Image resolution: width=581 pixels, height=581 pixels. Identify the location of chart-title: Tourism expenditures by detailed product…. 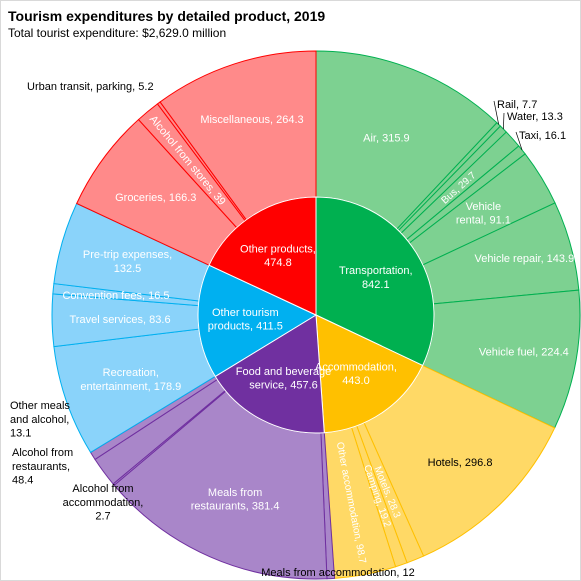
(167, 16).